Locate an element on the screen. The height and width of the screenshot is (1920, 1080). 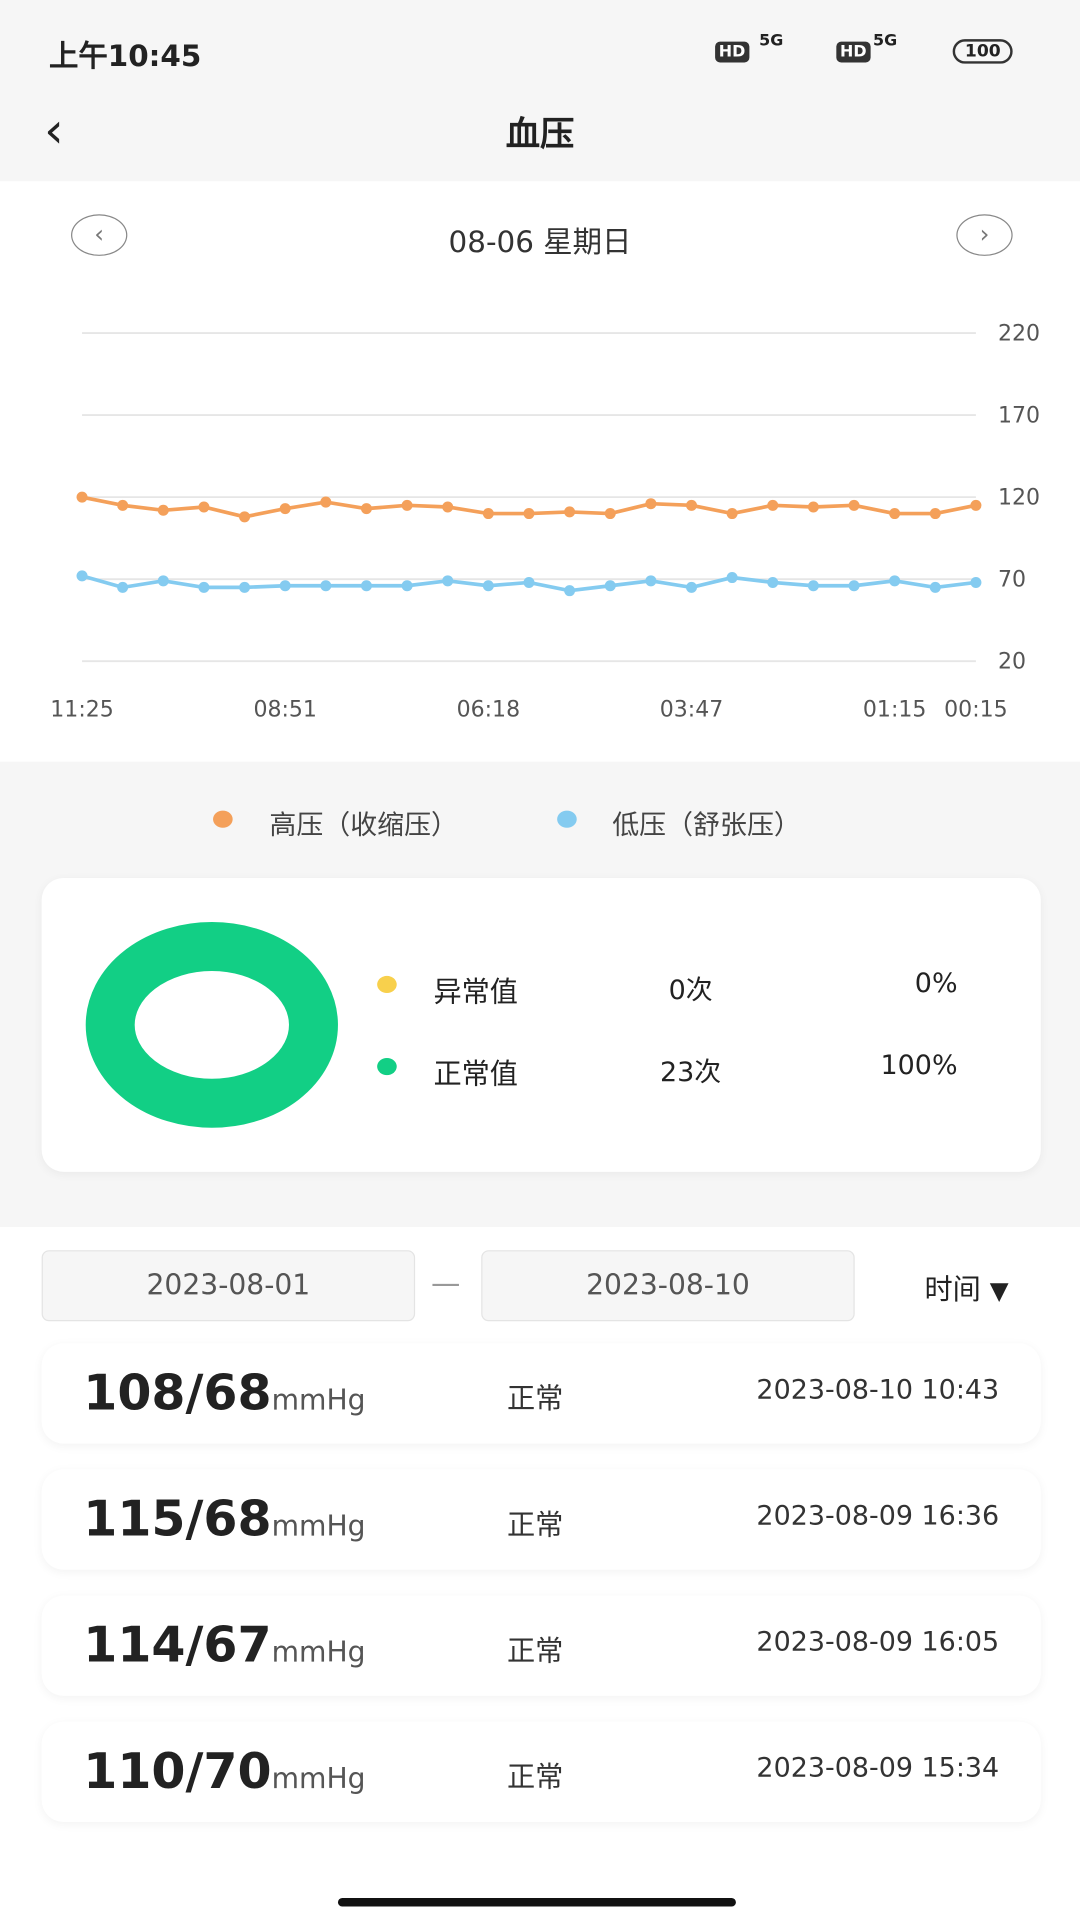
filter-icon: ▼ is located at coordinates (999, 1290).